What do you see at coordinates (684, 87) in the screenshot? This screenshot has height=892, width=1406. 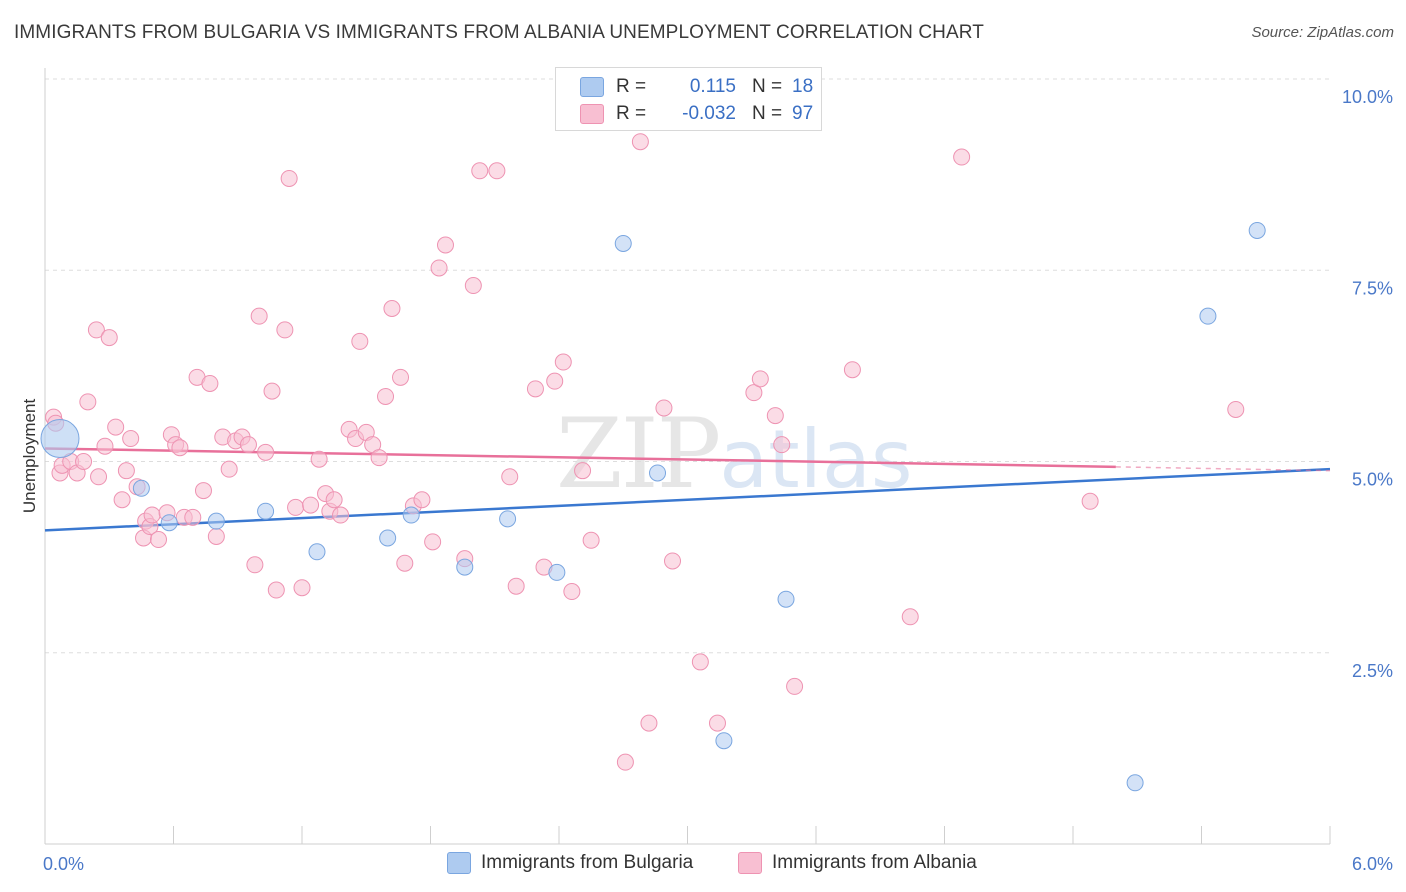 I see `legend-row-bulgaria: R = 0.115 N = 18` at bounding box center [684, 87].